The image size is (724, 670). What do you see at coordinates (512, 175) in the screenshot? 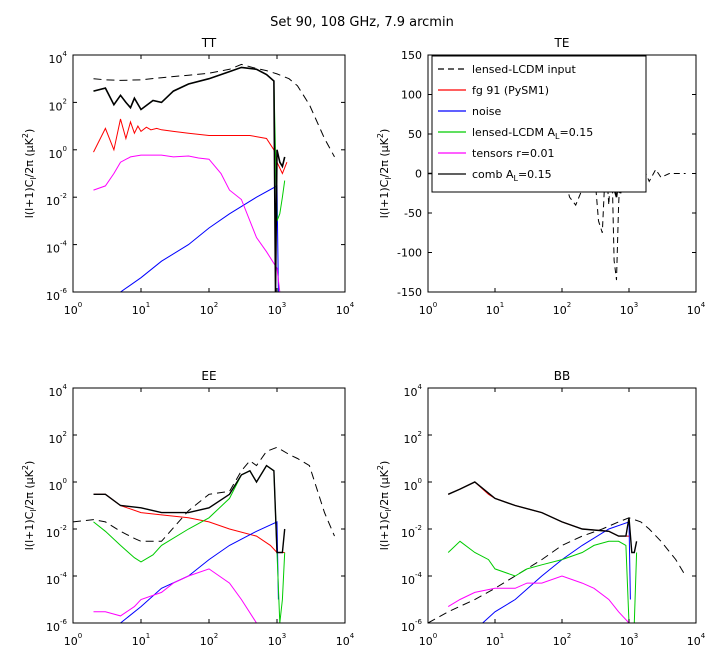
I see `legend-label: comb AL=0.15` at bounding box center [512, 175].